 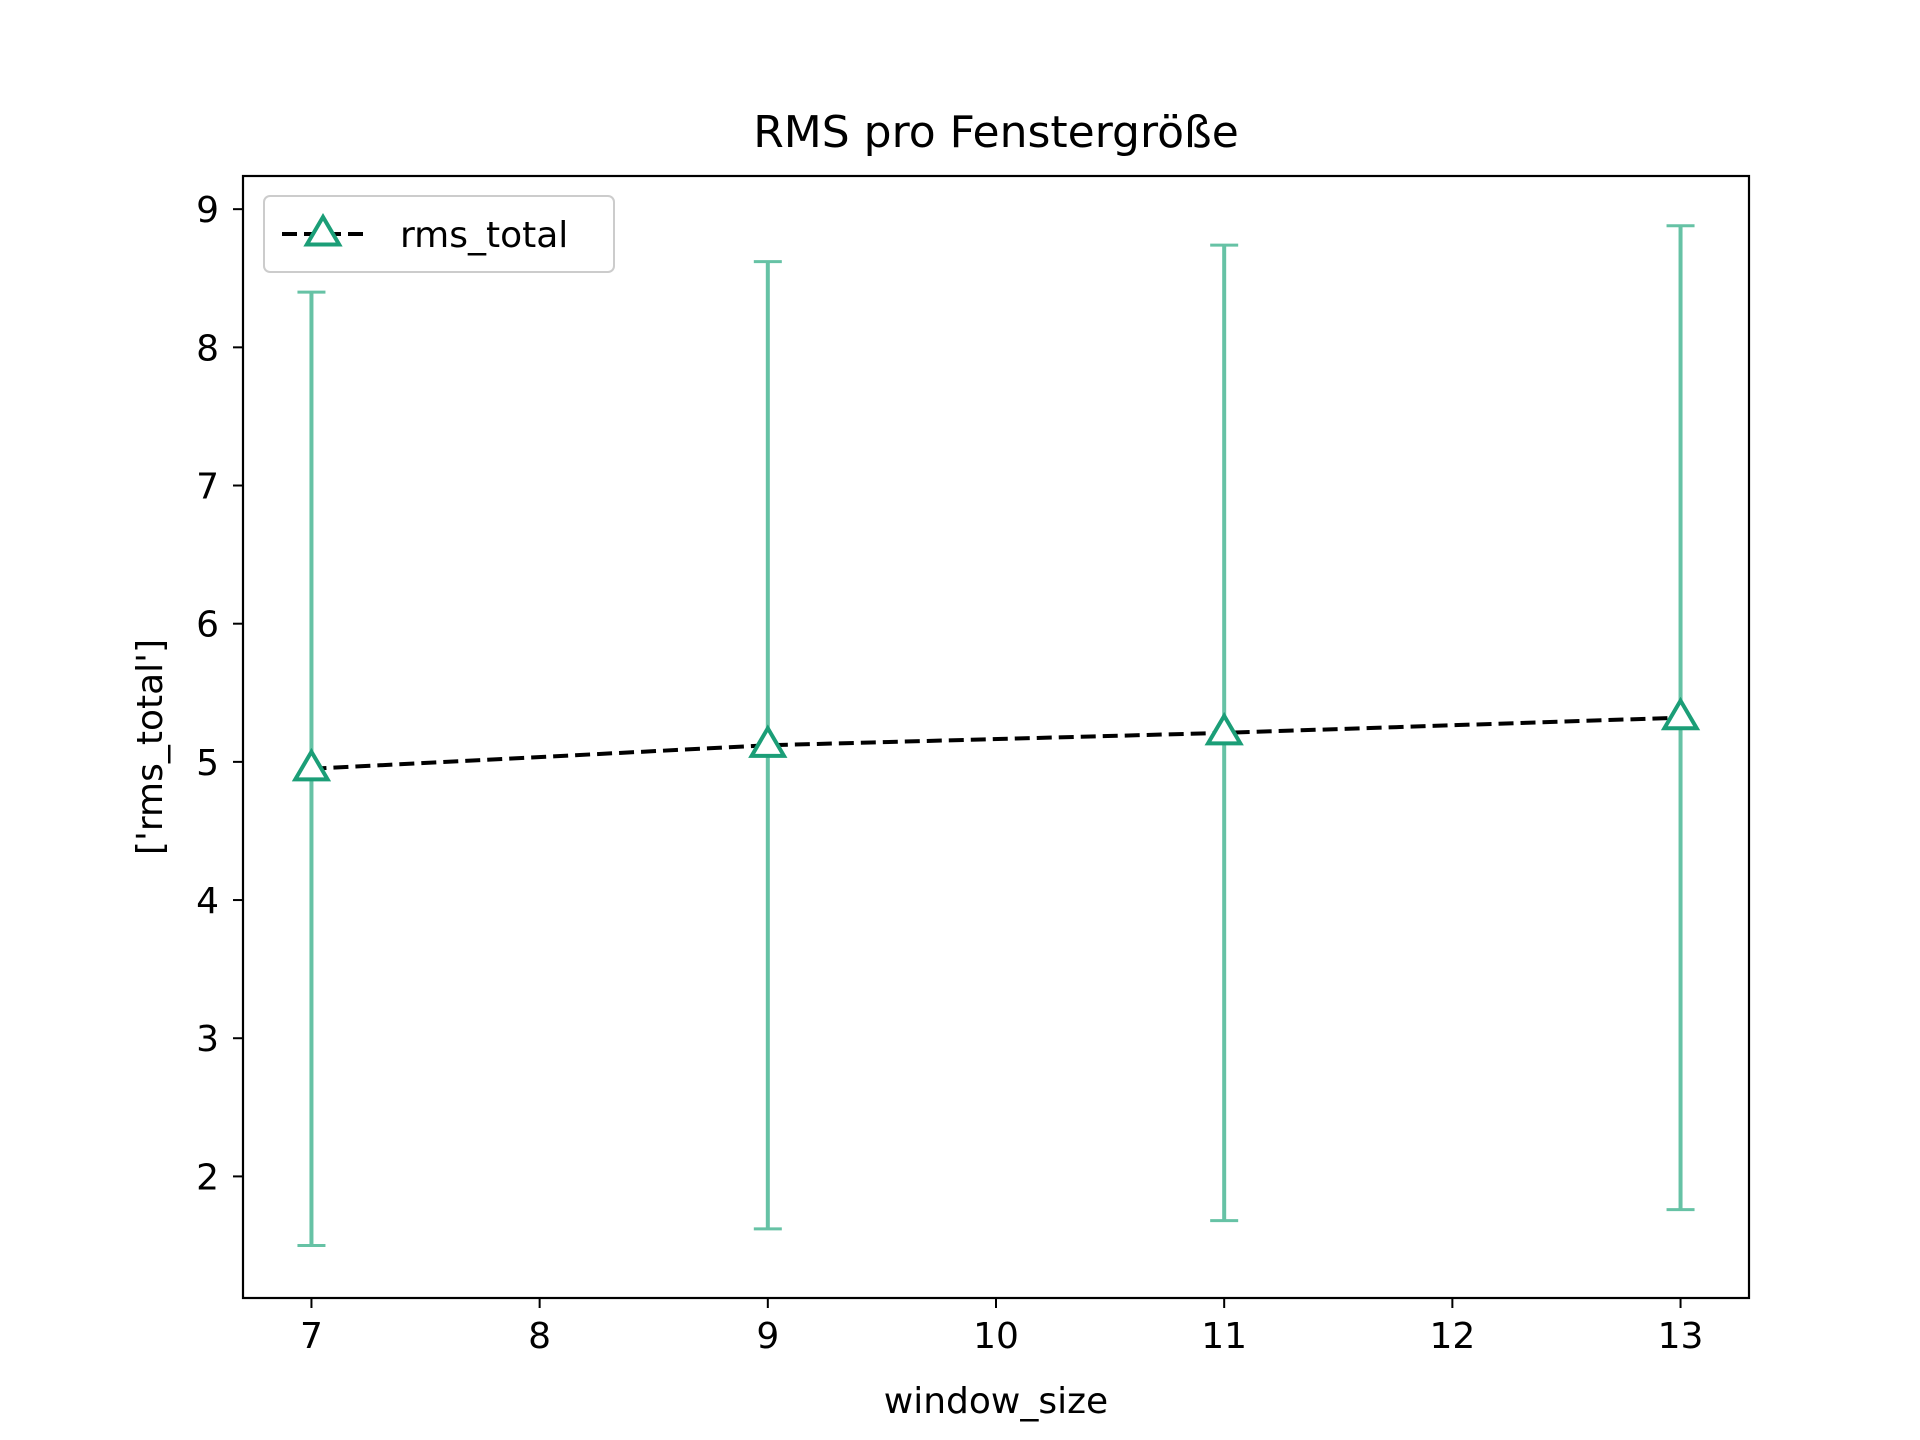 What do you see at coordinates (207, 1039) in the screenshot?
I see `y-tick-label: 3` at bounding box center [207, 1039].